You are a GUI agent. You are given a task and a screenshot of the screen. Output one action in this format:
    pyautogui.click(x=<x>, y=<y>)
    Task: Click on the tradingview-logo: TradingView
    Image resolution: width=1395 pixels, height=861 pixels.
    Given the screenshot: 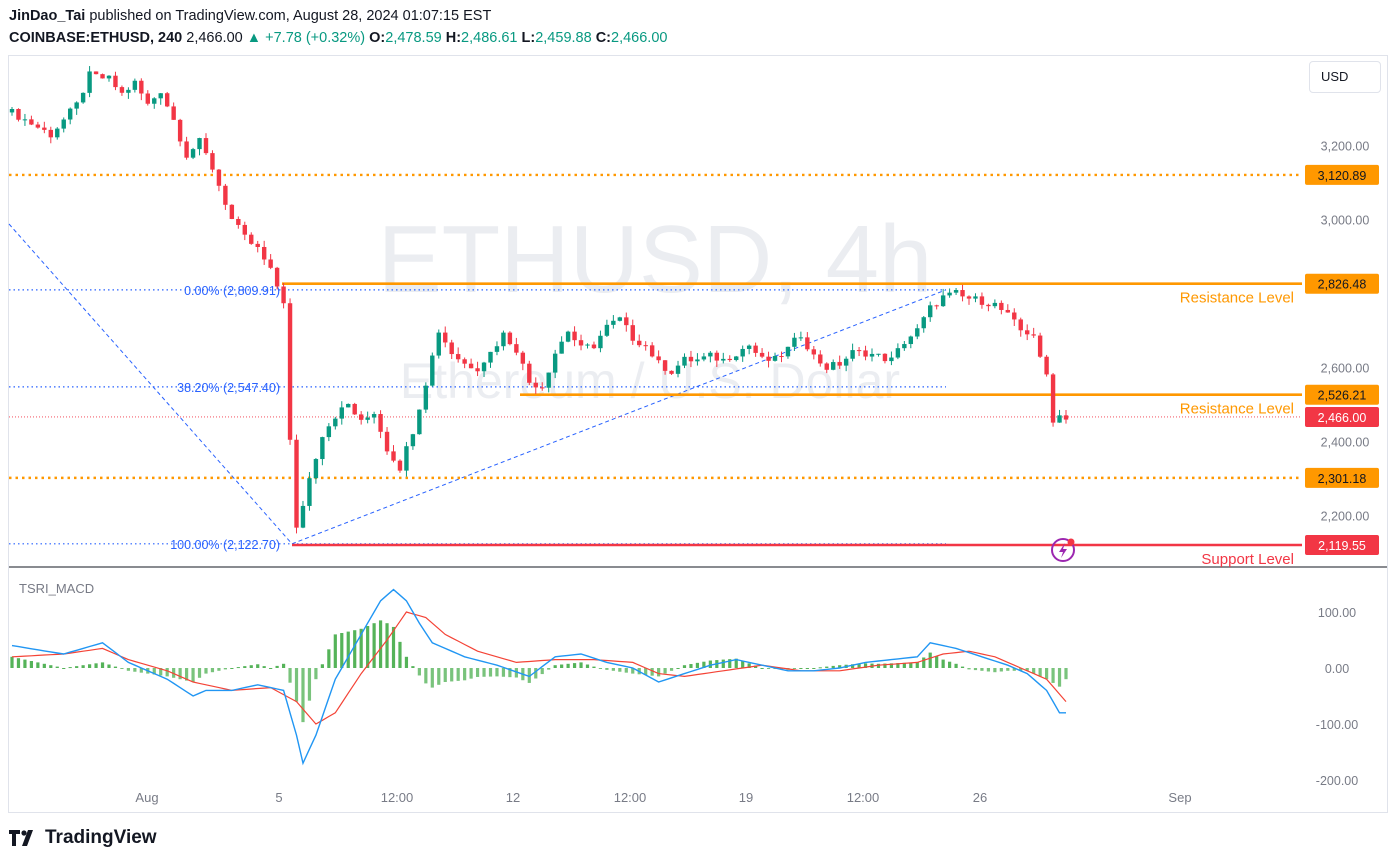 What is the action you would take?
    pyautogui.click(x=83, y=838)
    